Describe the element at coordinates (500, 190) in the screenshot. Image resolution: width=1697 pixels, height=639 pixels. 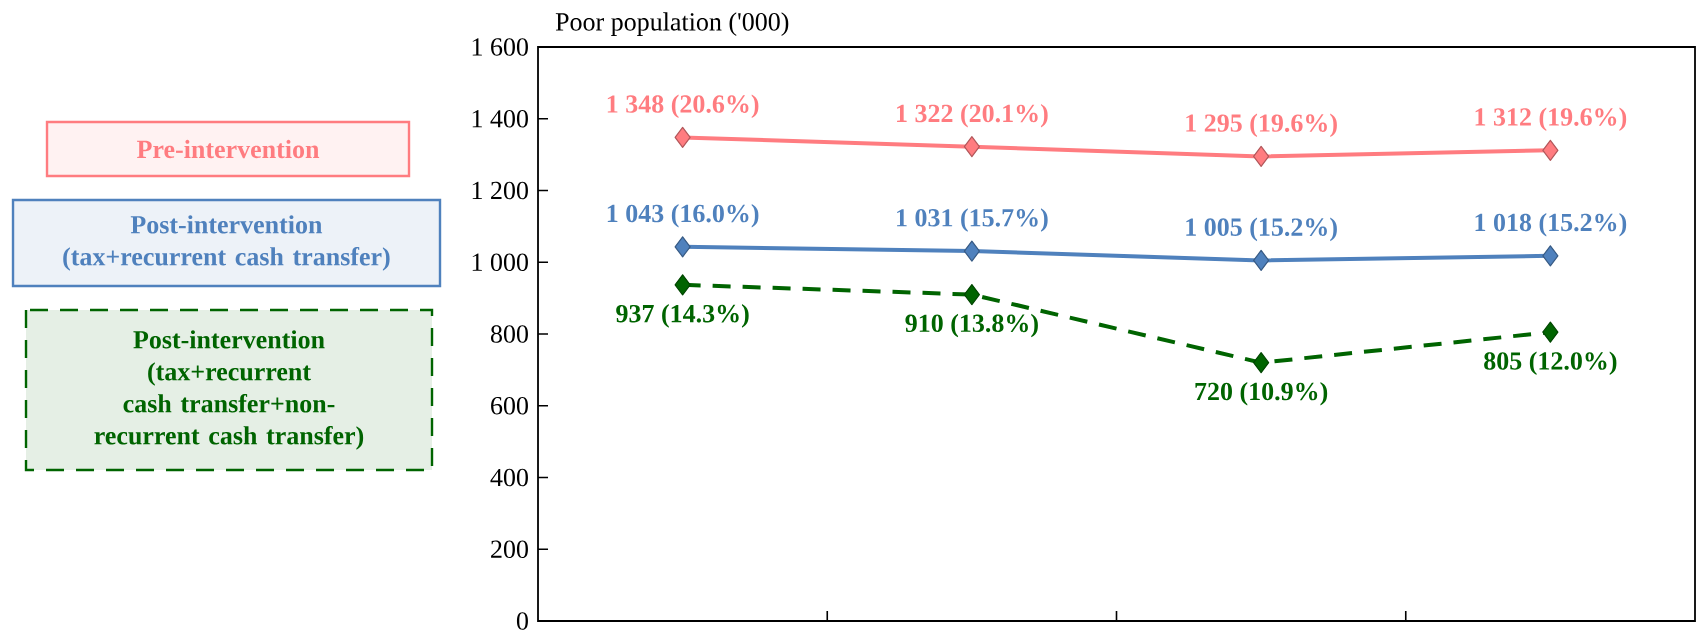
I see `y-tick-label: 1 200` at that location.